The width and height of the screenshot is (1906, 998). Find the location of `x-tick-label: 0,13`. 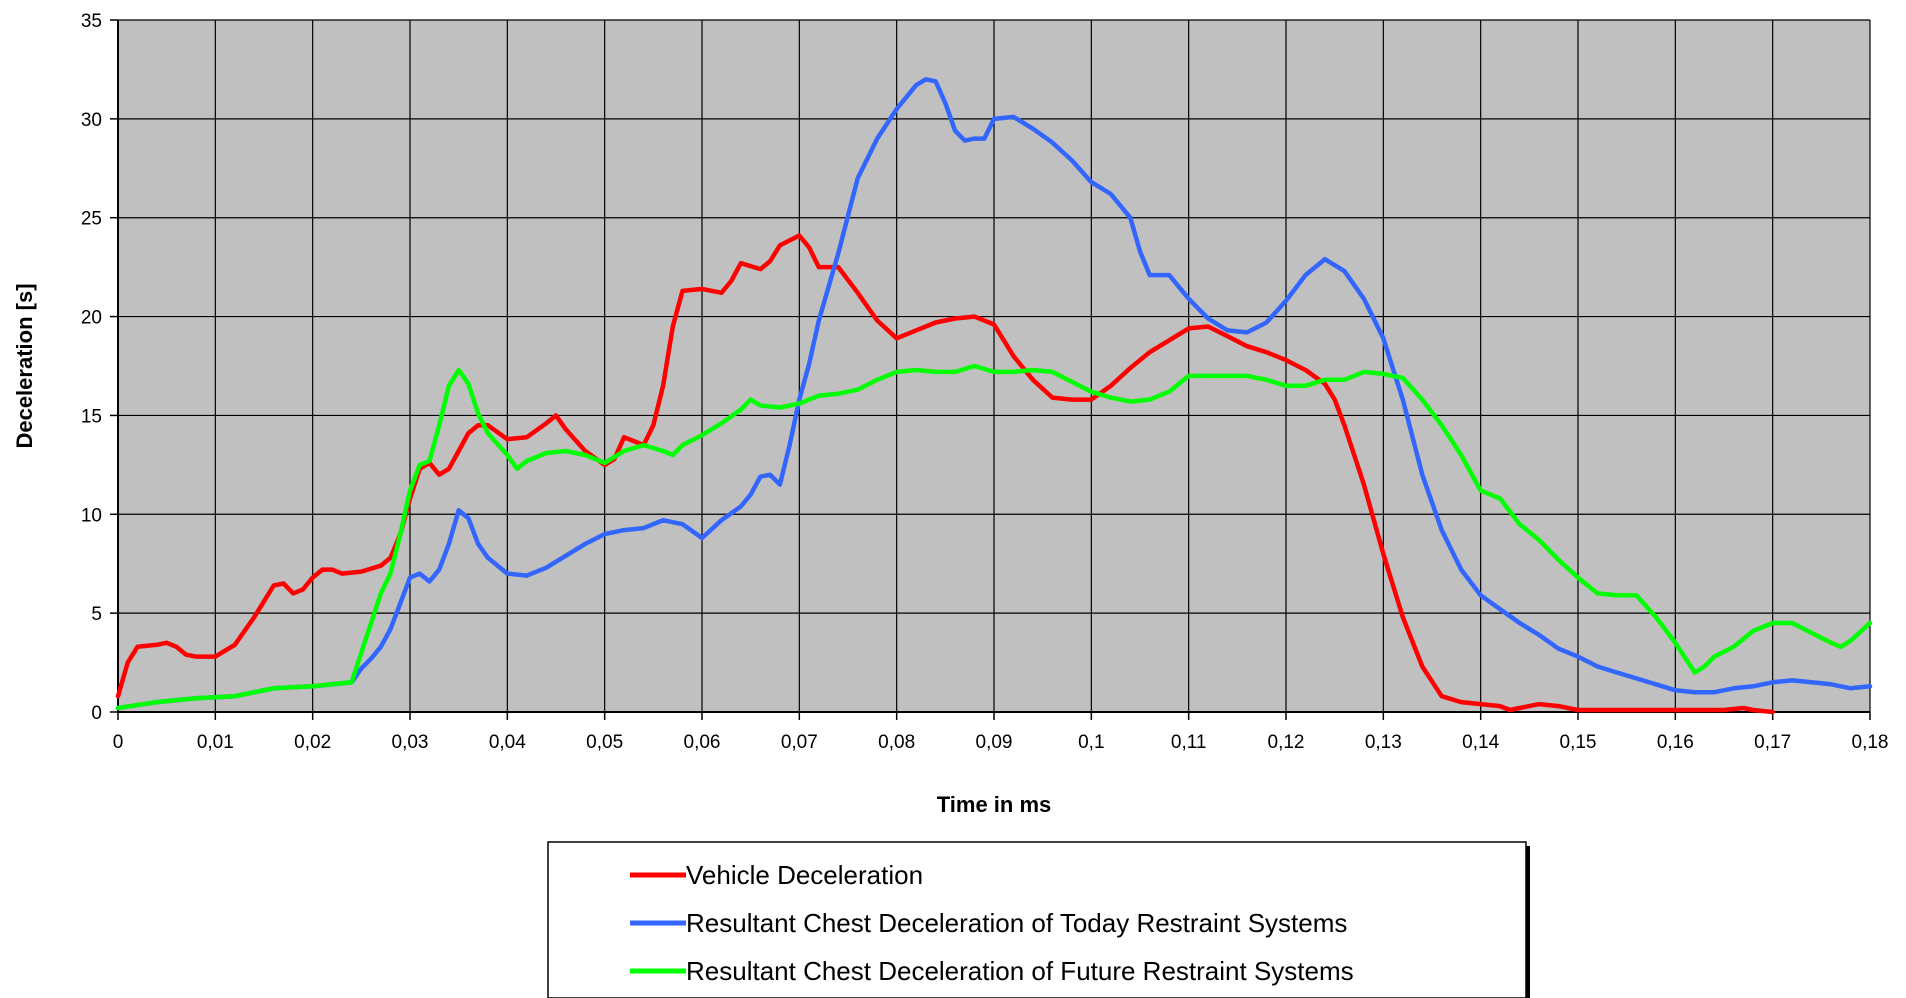

x-tick-label: 0,13 is located at coordinates (1383, 742).